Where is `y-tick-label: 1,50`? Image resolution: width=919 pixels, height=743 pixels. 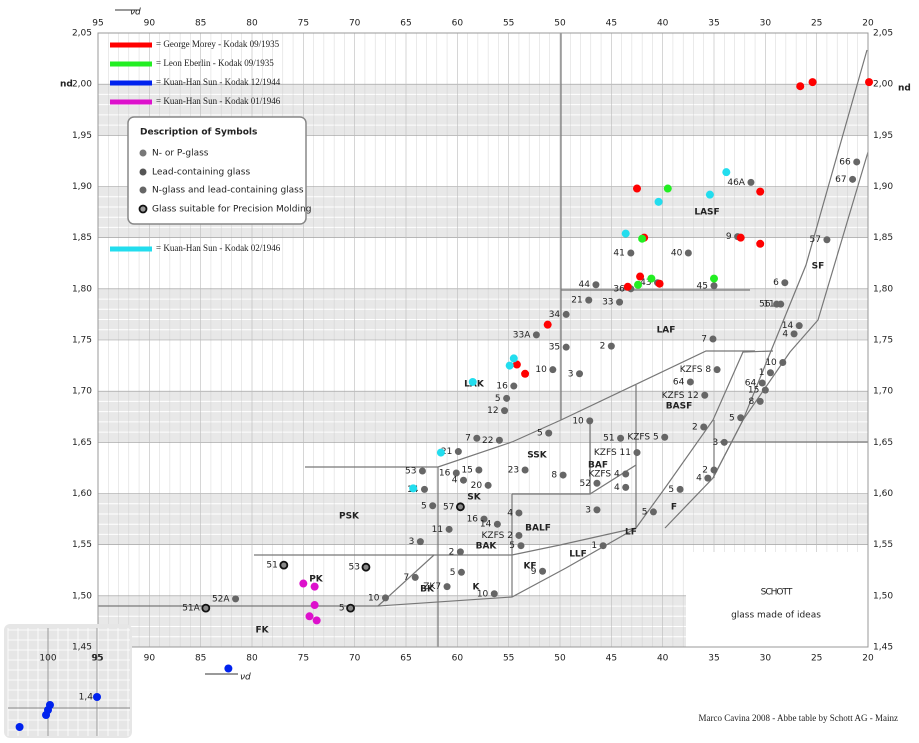
y-tick-label: 1,50 is located at coordinates (883, 596).